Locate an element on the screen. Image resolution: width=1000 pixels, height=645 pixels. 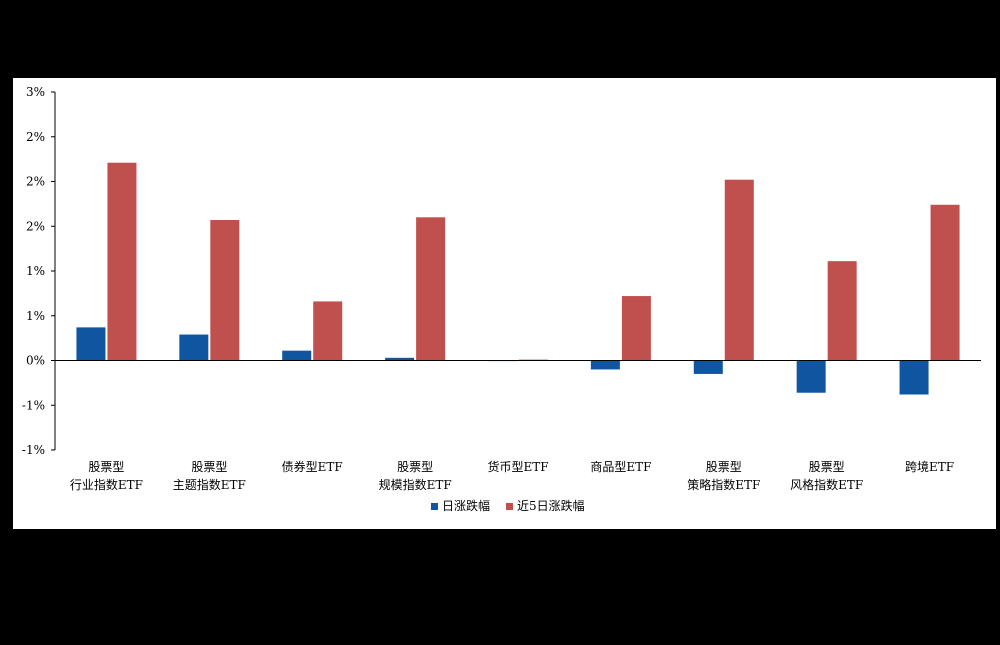
x-category-label: 行业指数ETF is located at coordinates (106, 484).